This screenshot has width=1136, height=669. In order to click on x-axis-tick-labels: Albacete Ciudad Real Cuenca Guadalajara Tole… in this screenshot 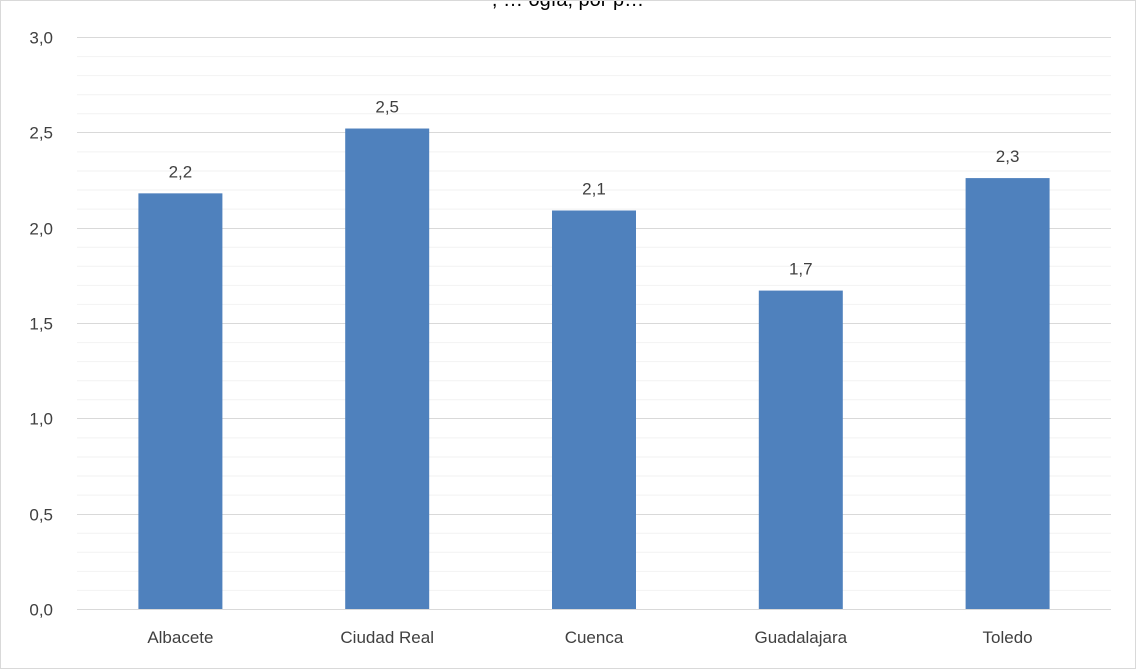, I will do `click(589, 637)`.